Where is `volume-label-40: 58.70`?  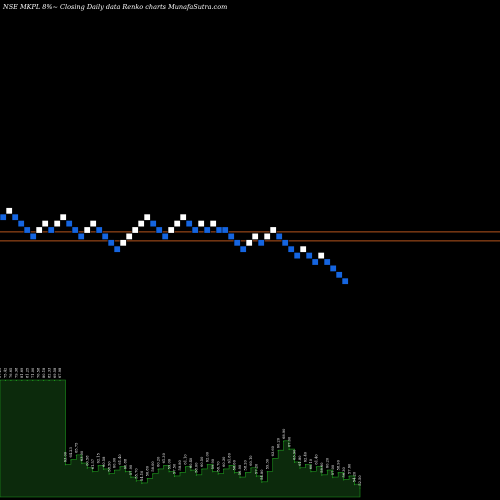 volume-label-40: 58.70 is located at coordinates (218, 466).